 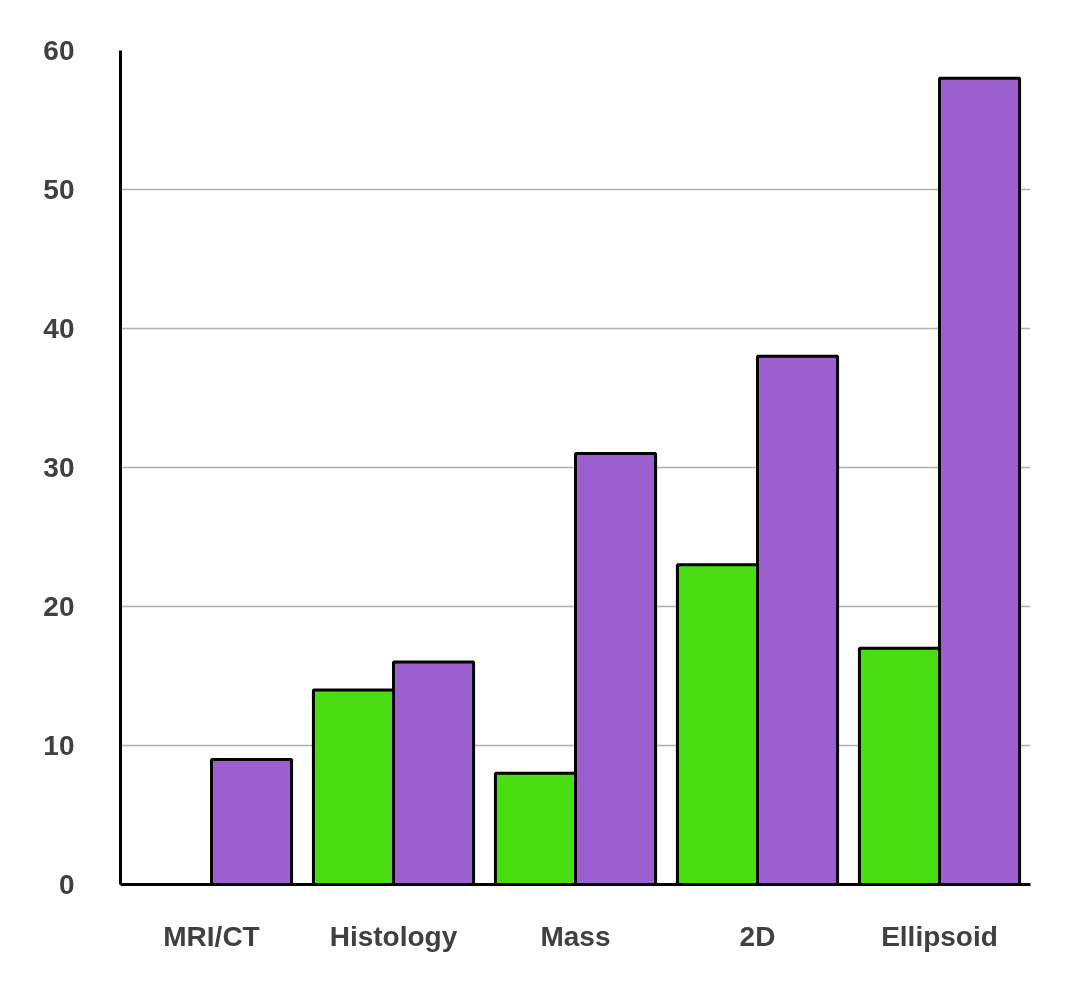 I want to click on y-tick-label: 30, so click(x=59, y=467).